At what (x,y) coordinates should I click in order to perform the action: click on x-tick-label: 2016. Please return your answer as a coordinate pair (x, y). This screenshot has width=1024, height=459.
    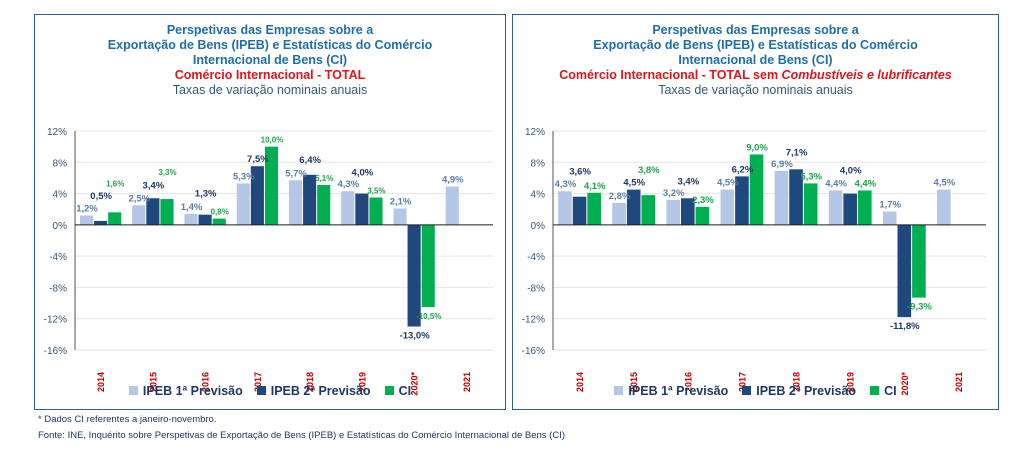
    Looking at the image, I should click on (206, 382).